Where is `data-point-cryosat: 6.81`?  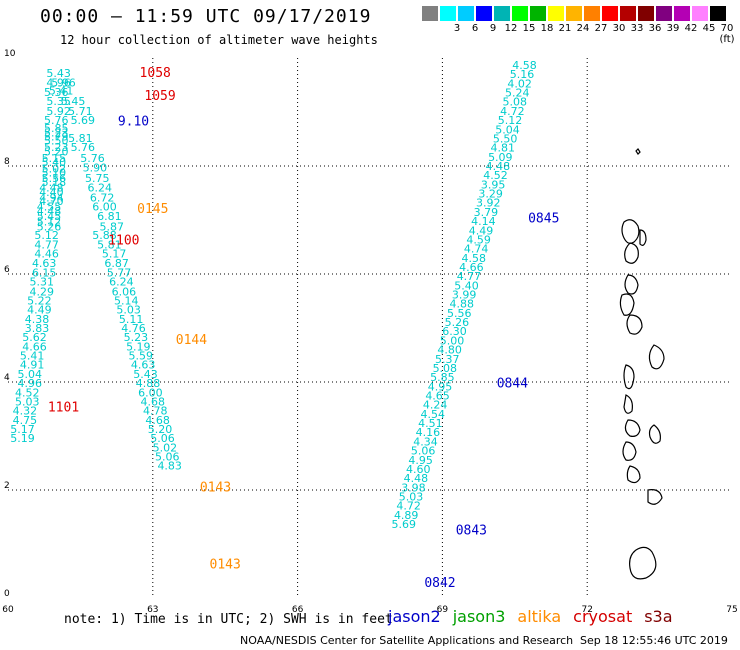 data-point-cryosat: 6.81 is located at coordinates (109, 216).